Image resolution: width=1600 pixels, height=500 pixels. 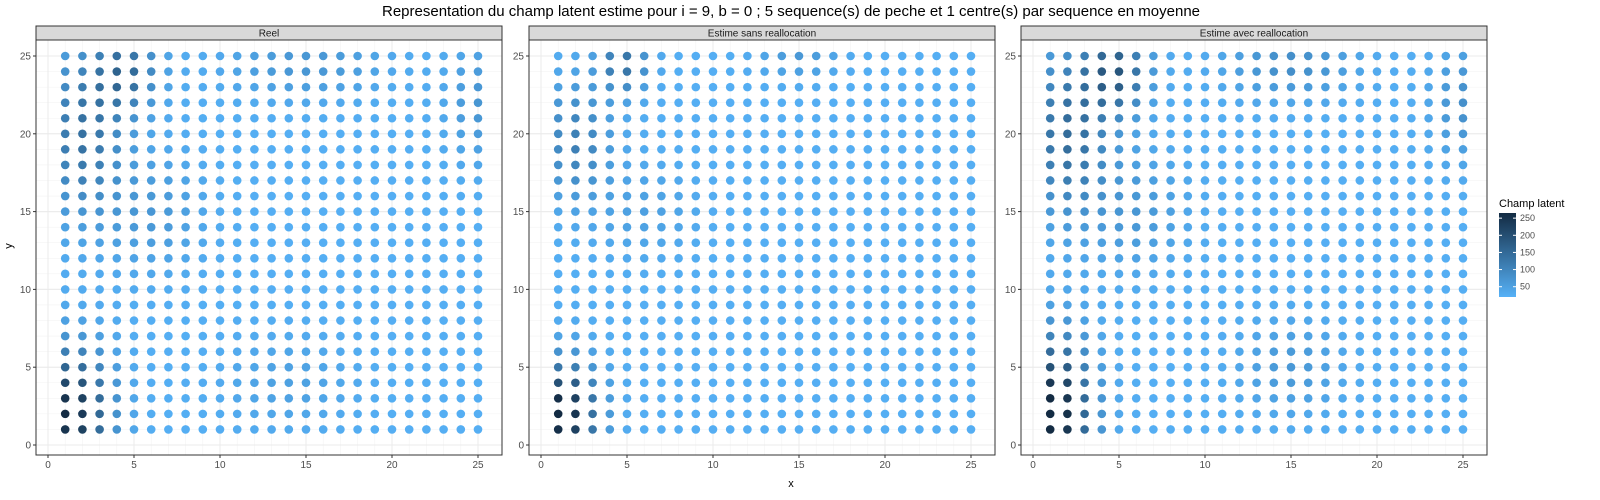 I want to click on y-tick-label: 10, so click(x=519, y=290).